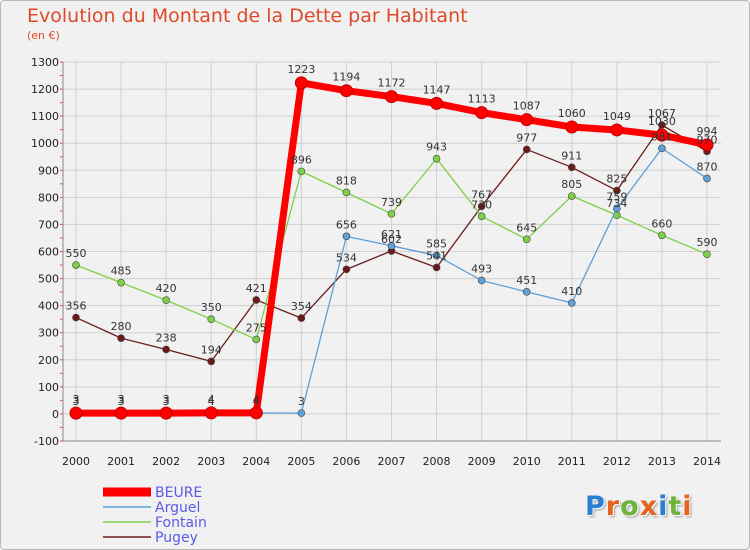 This screenshot has height=550, width=750. Describe the element at coordinates (526, 137) in the screenshot. I see `data-label-pugey: 977` at that location.